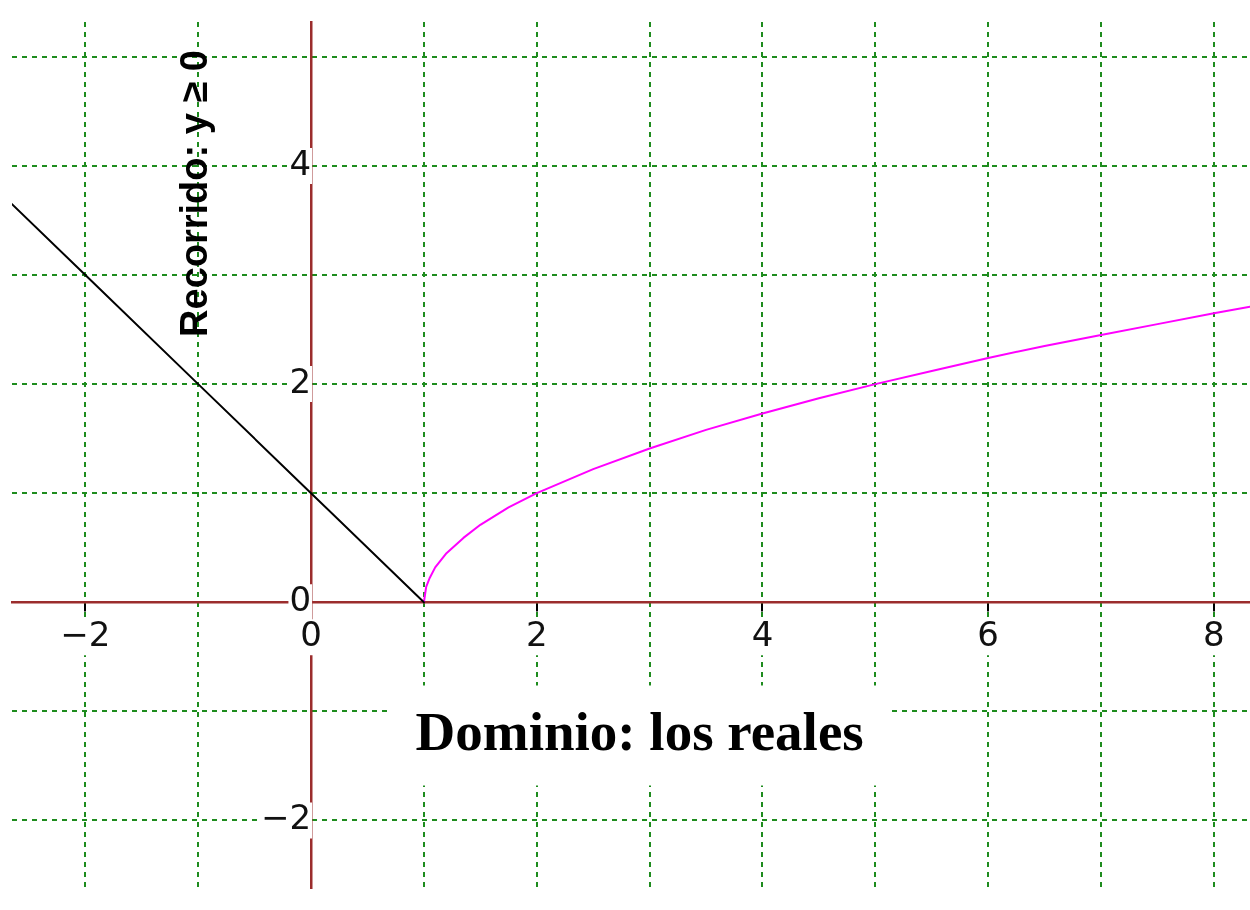 The width and height of the screenshot is (1250, 910). What do you see at coordinates (85, 634) in the screenshot?
I see `x-tick-label: −2` at bounding box center [85, 634].